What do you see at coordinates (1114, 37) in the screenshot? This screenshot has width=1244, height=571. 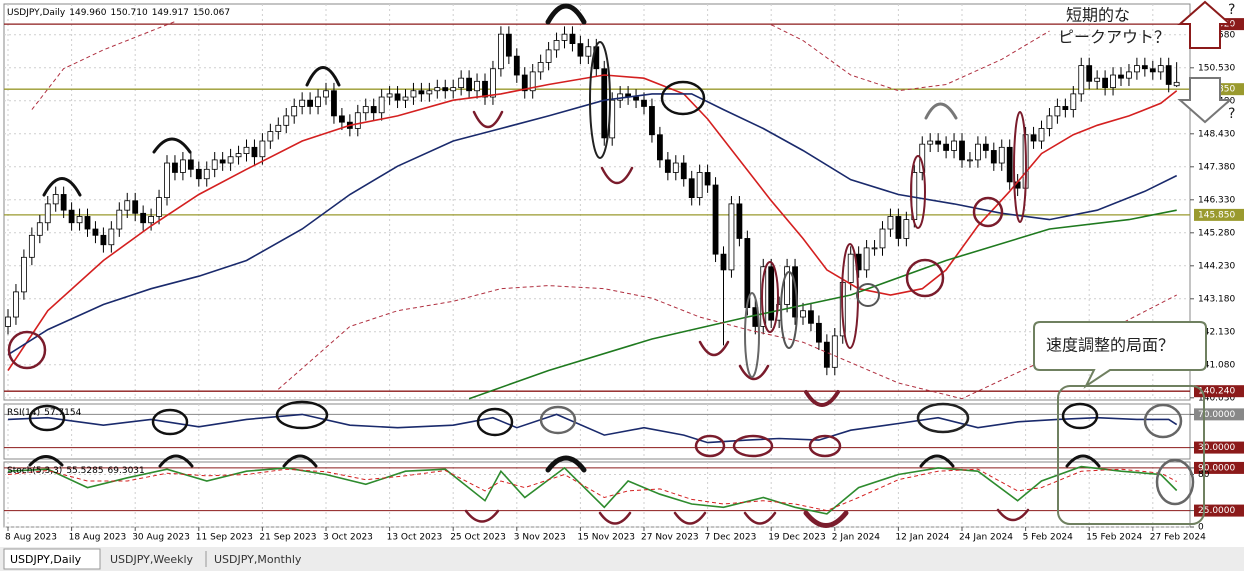 I see `annotation-text: ピークアウト？` at bounding box center [1114, 37].